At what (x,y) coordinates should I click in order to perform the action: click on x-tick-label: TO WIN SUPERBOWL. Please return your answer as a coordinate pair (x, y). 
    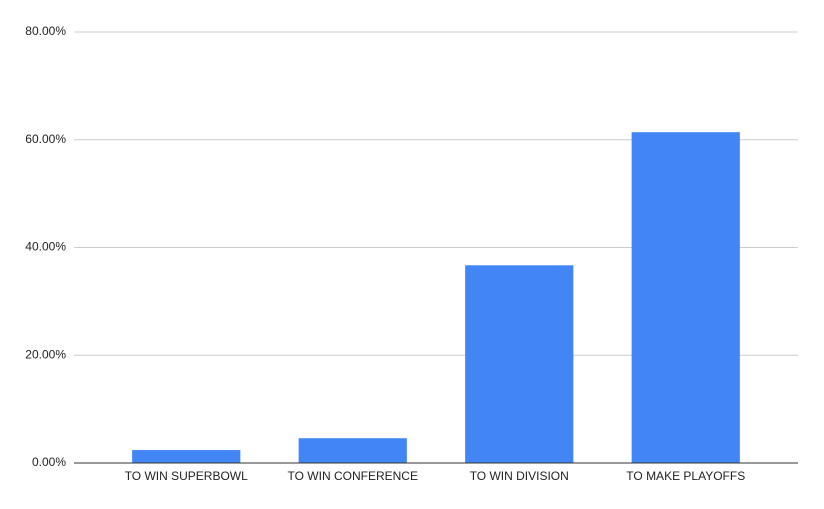
    Looking at the image, I should click on (186, 476).